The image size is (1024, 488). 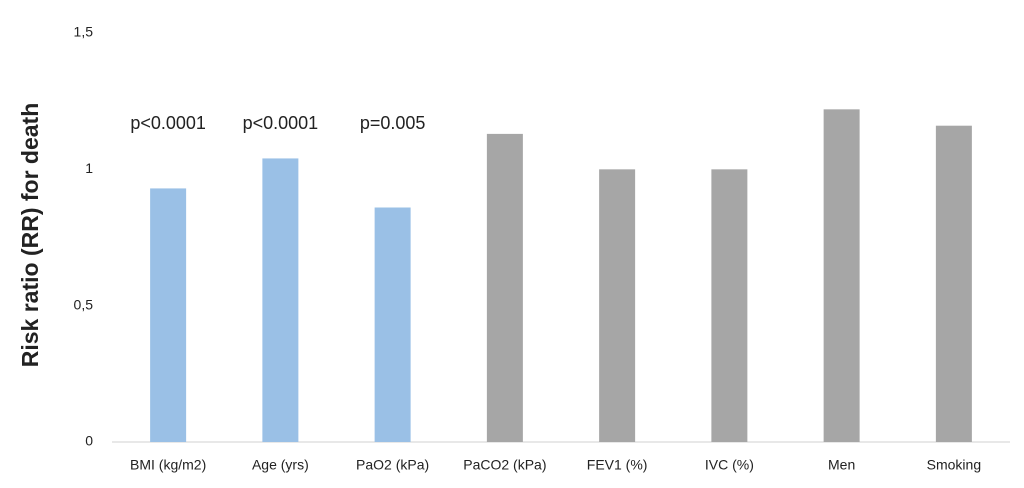 I want to click on y-axis-title: Risk ratio (RR) for death, so click(x=30, y=235).